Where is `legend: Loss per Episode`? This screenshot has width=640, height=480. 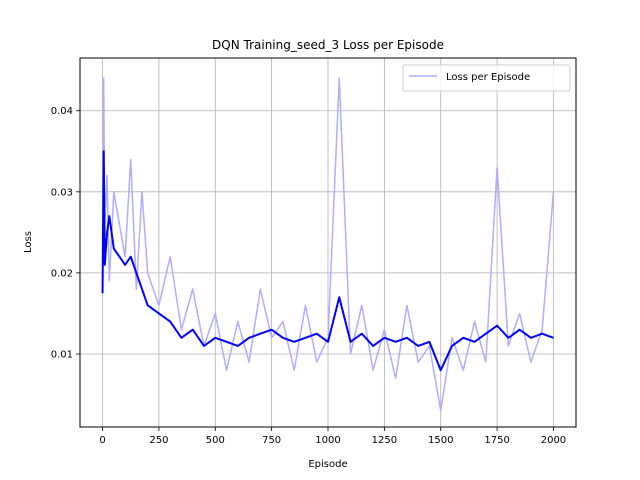
legend: Loss per Episode is located at coordinates (486, 78).